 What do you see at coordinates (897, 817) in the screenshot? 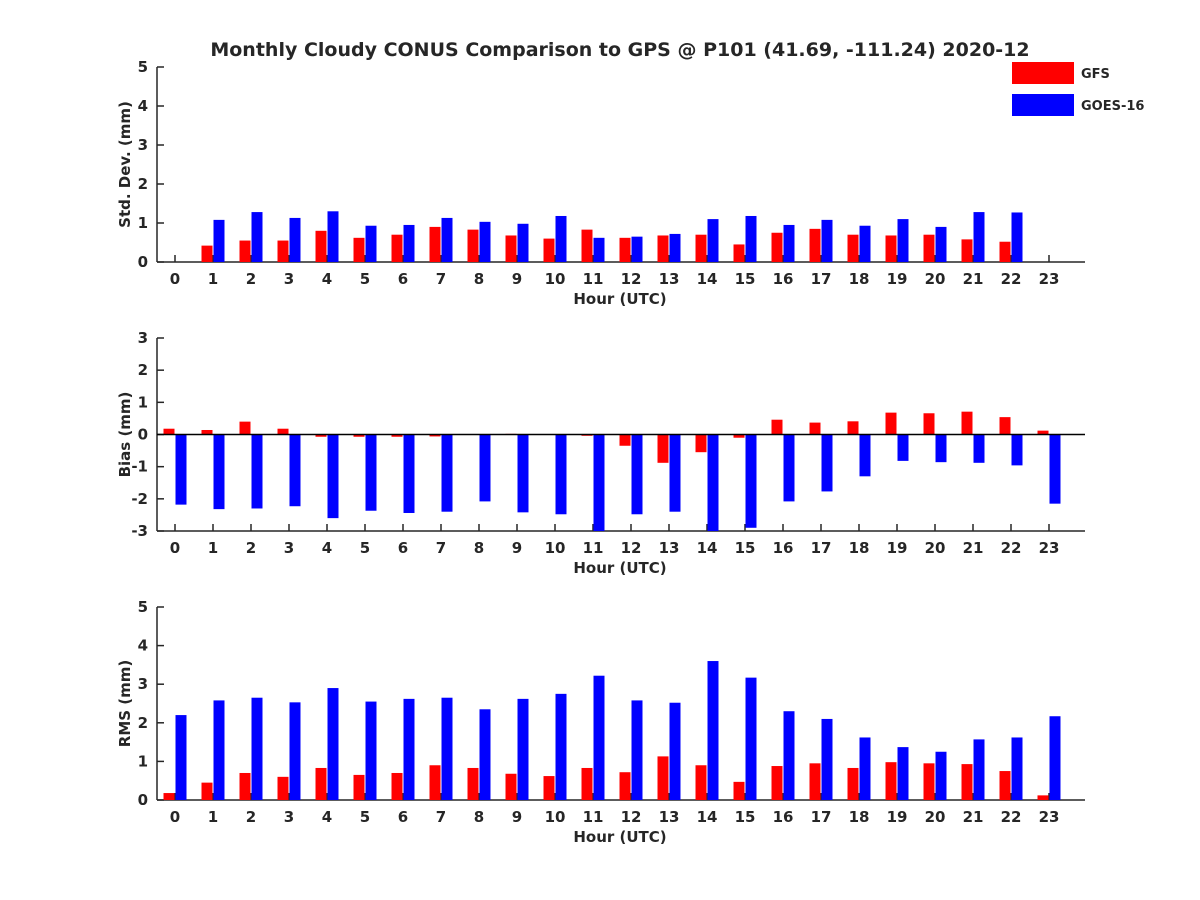
I see `x-tick-label: 19` at bounding box center [897, 817].